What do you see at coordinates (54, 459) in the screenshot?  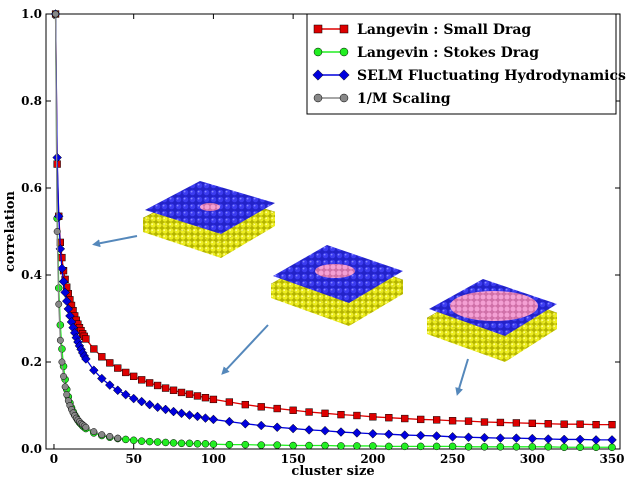 I see `x-tick-label: 0` at bounding box center [54, 459].